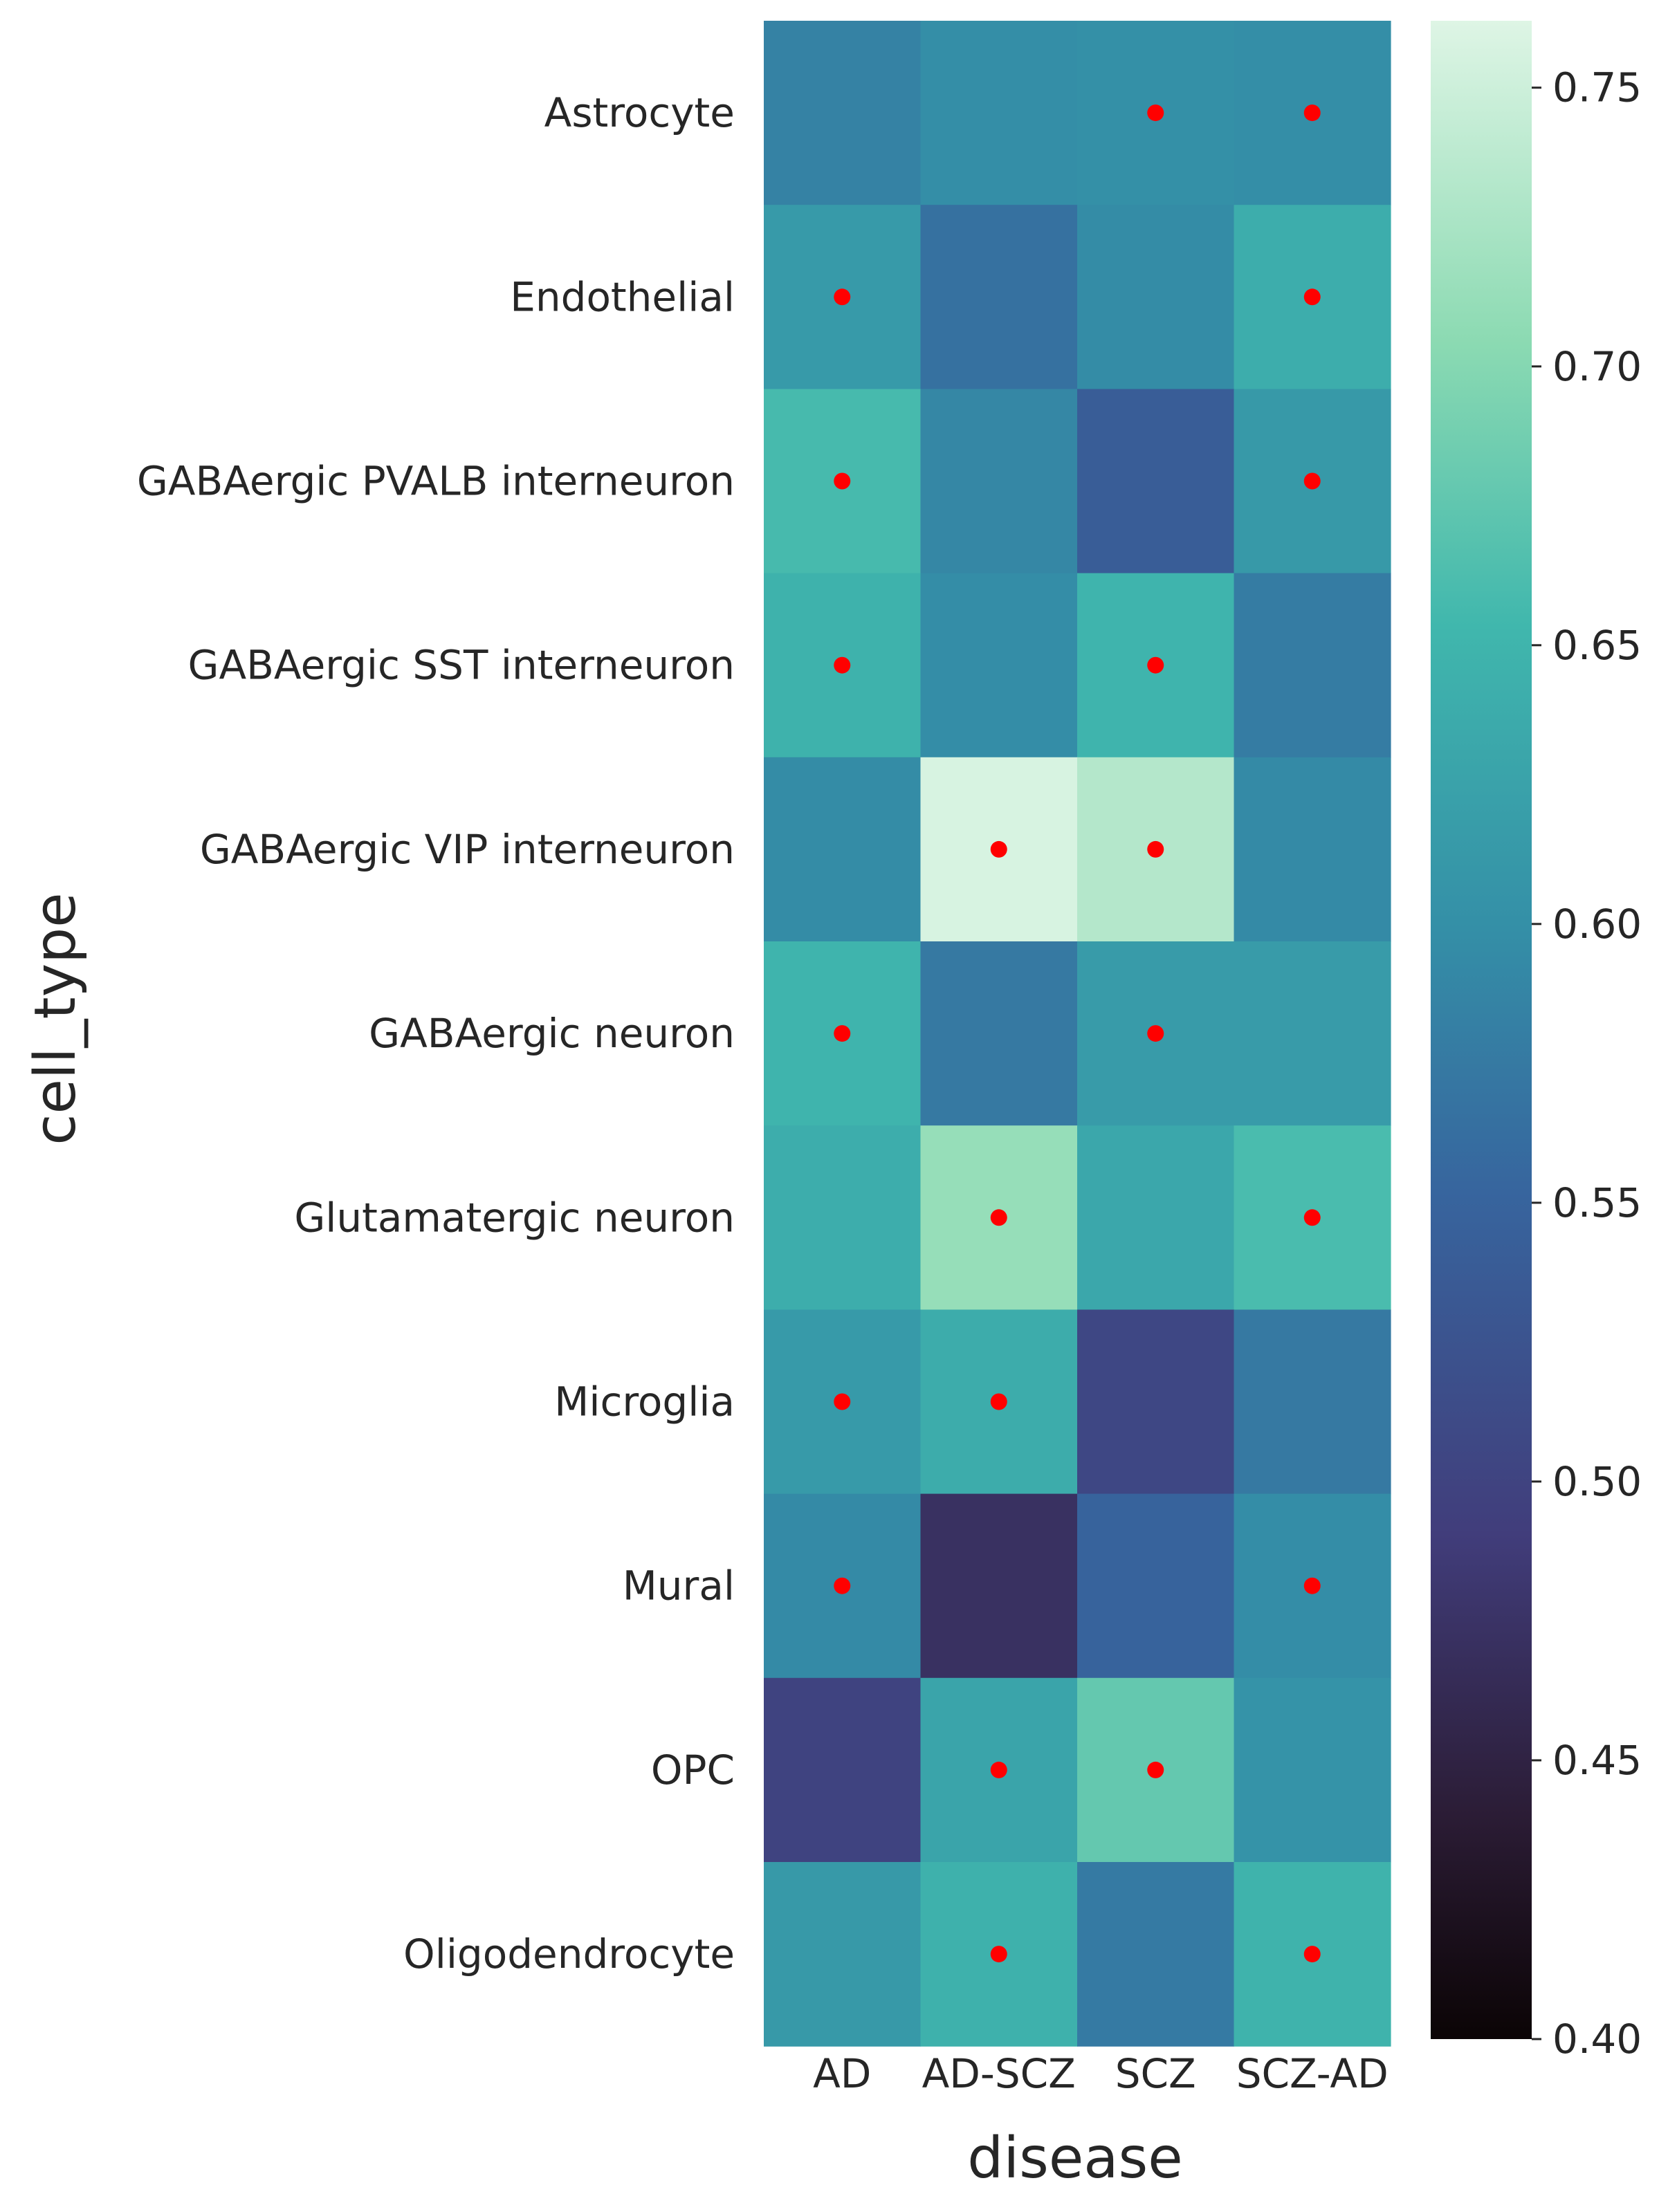  Describe the element at coordinates (842, 2073) in the screenshot. I see `x-tick-label: AD` at that location.